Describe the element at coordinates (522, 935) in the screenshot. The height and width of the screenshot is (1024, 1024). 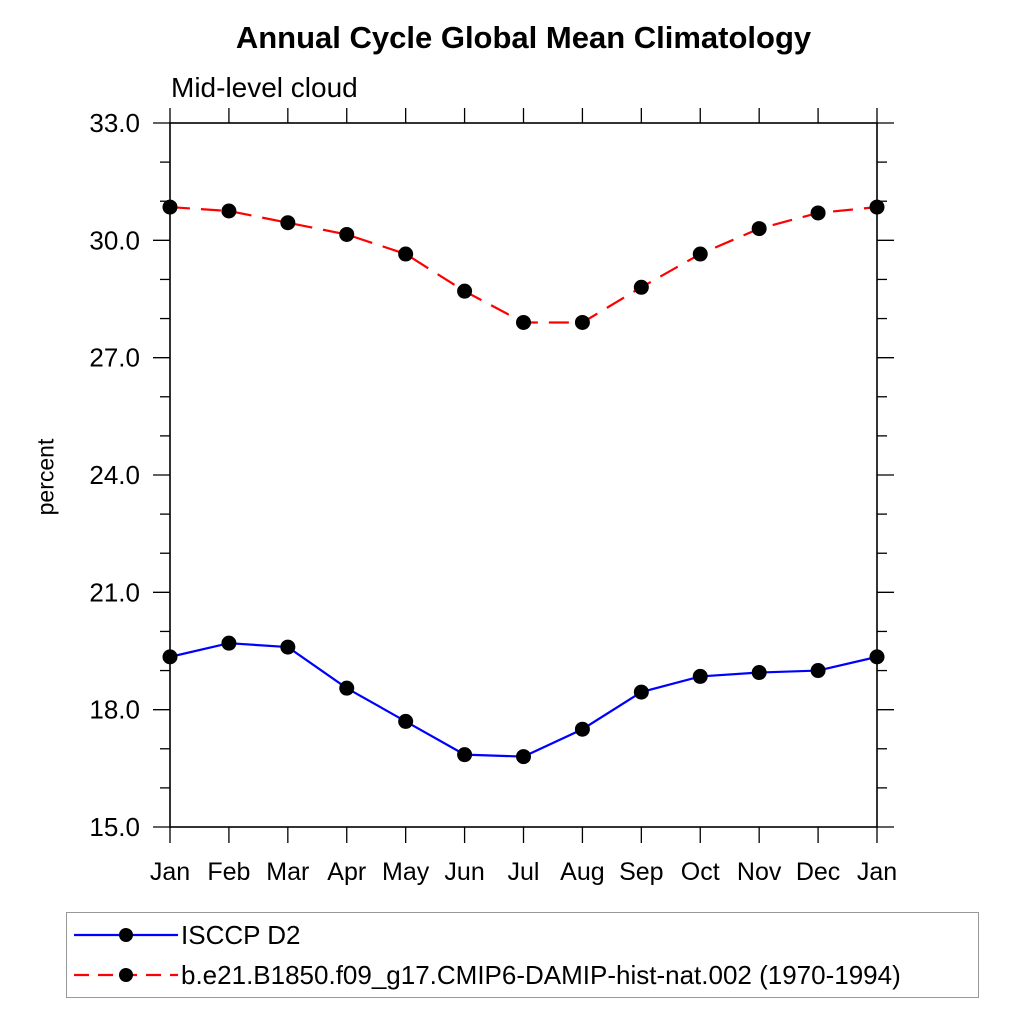
I see `legend-item-isccp-d2: ISCCP D2` at that location.